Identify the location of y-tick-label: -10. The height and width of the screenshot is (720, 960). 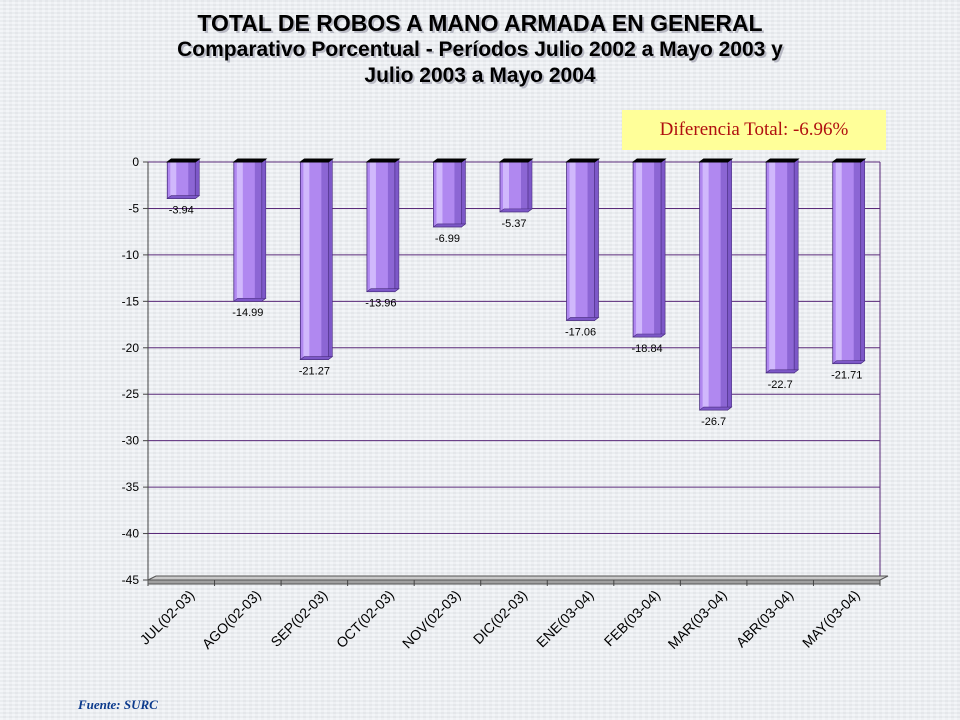
(131, 255).